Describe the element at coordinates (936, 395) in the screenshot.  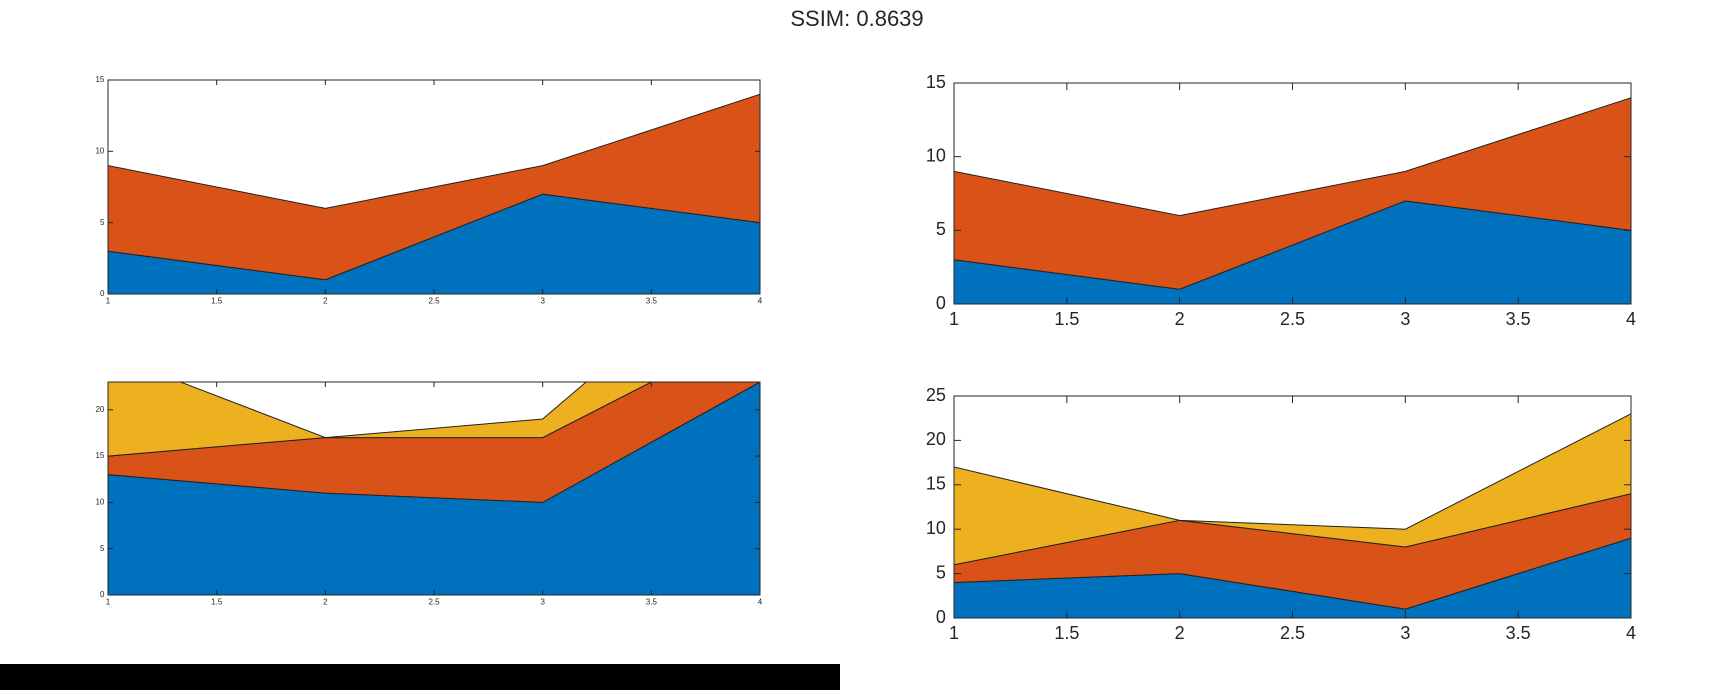
I see `y-tick-label: 25` at that location.